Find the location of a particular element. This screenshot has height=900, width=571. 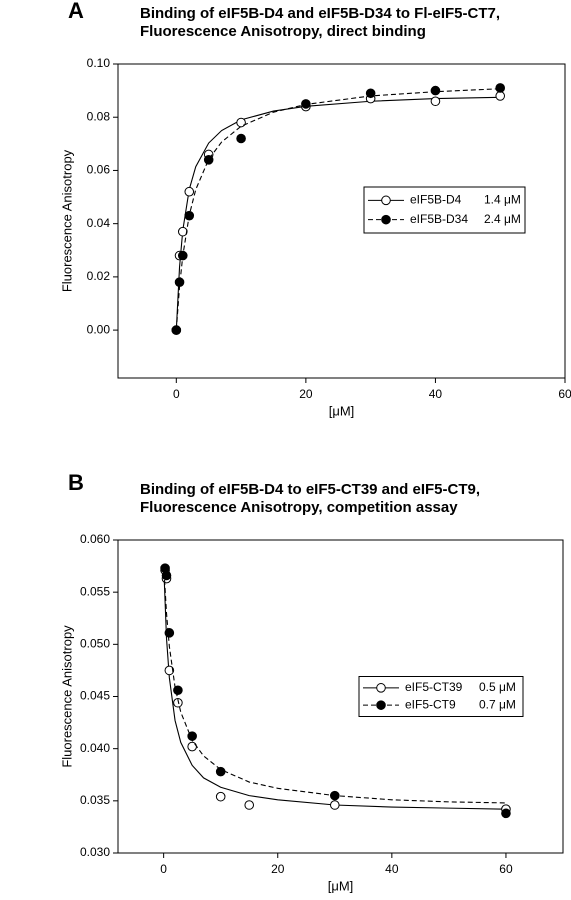

y-tick-label: 0.040 is located at coordinates (95, 748).